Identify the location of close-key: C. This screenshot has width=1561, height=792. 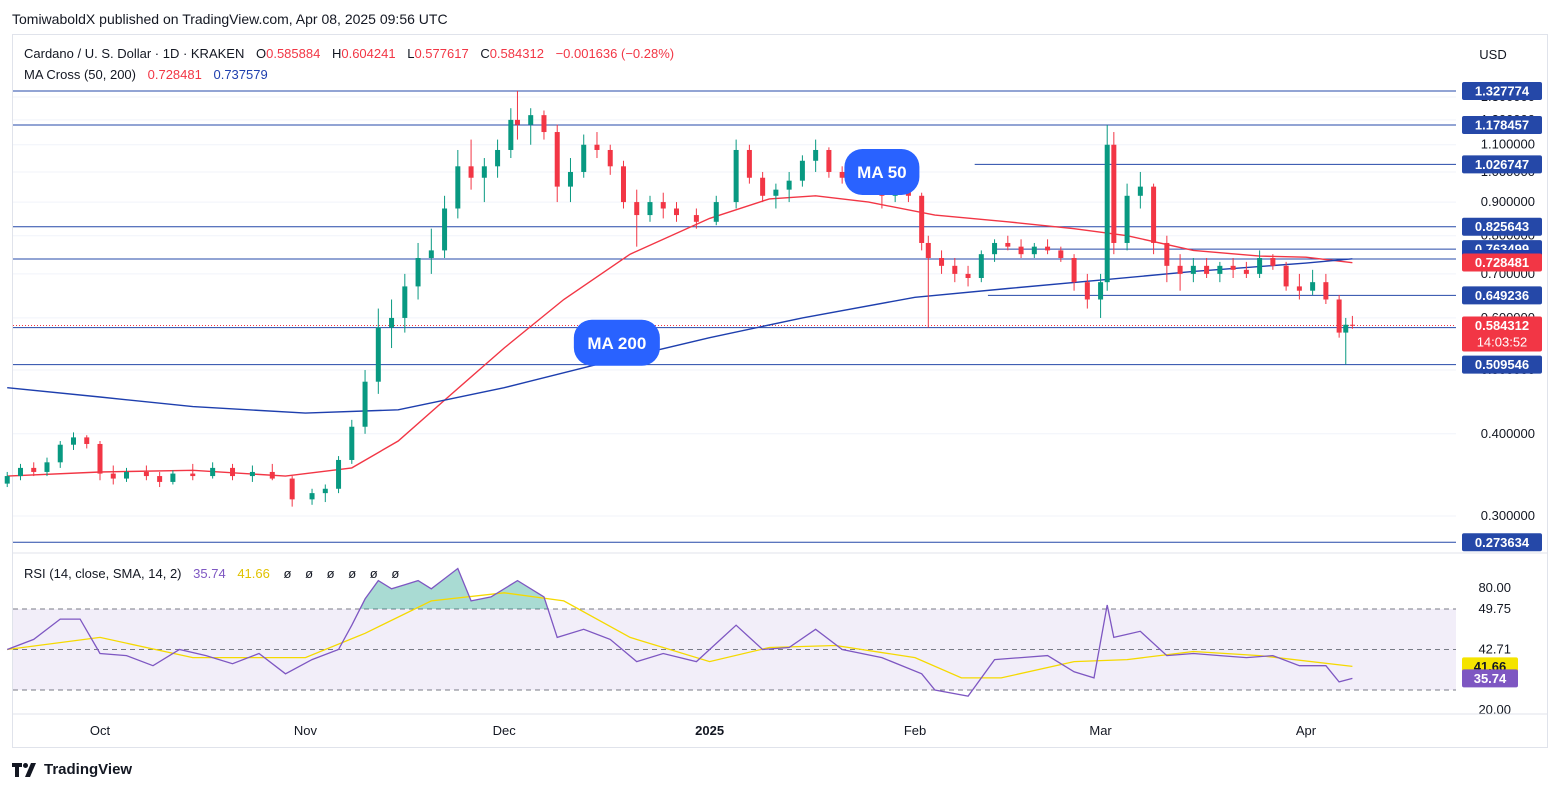
(484, 53).